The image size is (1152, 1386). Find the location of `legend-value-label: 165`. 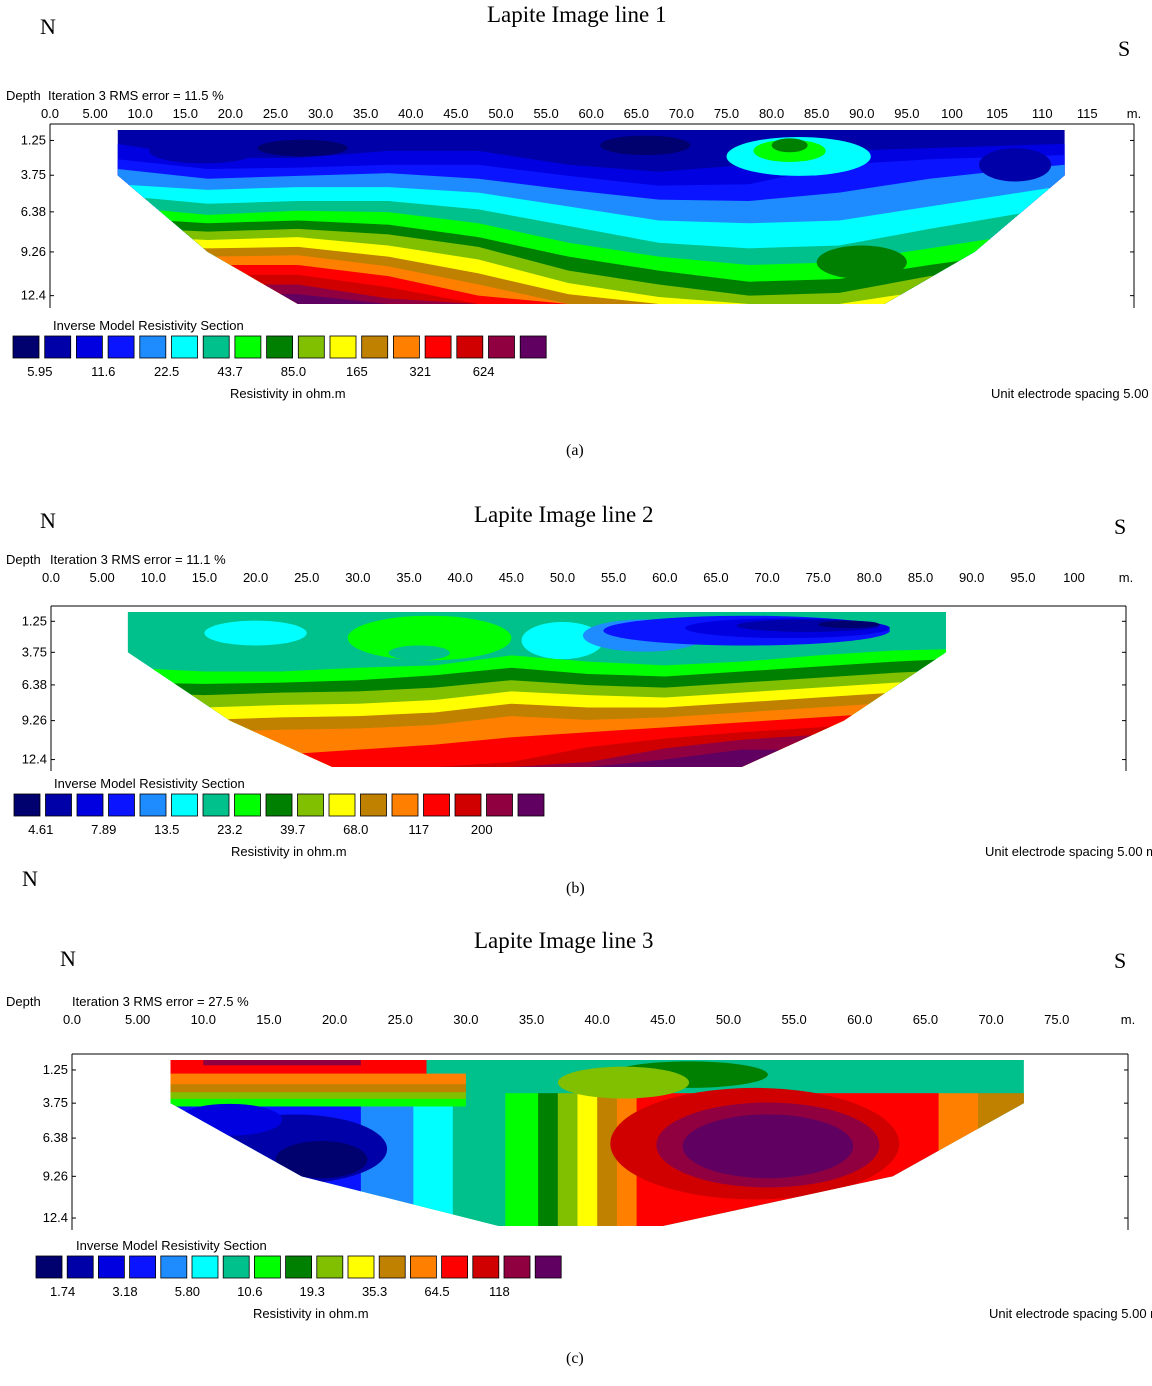

legend-value-label: 165 is located at coordinates (357, 371).